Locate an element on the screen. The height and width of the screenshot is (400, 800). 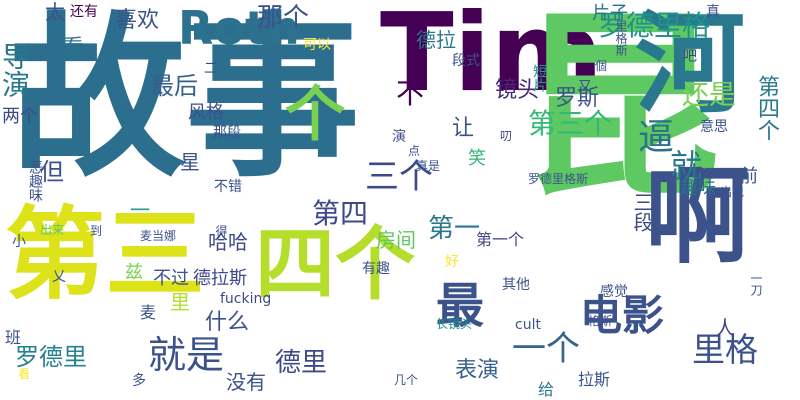
word-77: 出现 is located at coordinates (732, 192).